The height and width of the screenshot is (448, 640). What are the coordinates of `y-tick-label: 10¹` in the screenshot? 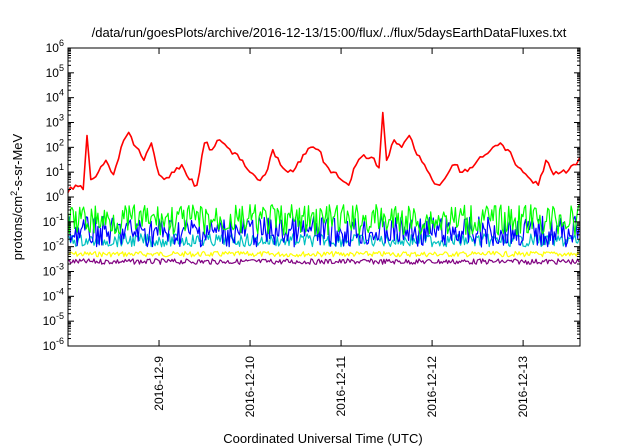 It's located at (55, 170).